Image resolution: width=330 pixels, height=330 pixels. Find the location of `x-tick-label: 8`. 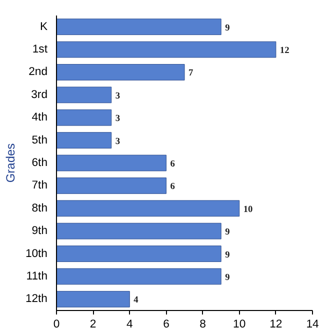

x-tick-label: 8 is located at coordinates (203, 324).